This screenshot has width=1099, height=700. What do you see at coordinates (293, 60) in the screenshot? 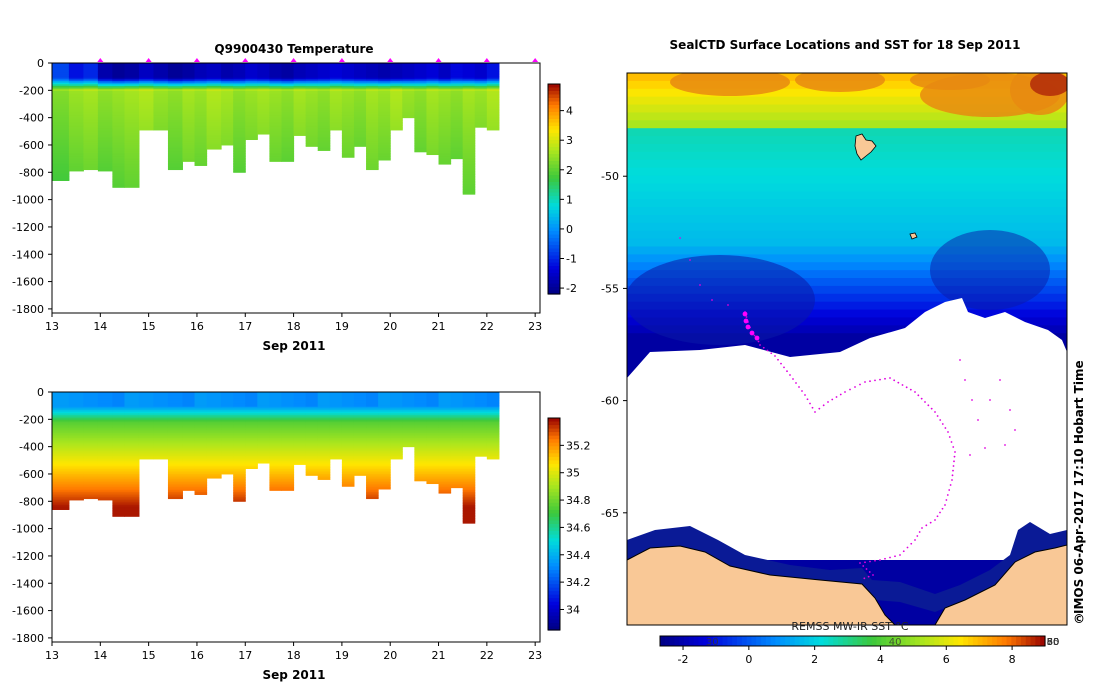
I see `profile-marker` at bounding box center [293, 60].